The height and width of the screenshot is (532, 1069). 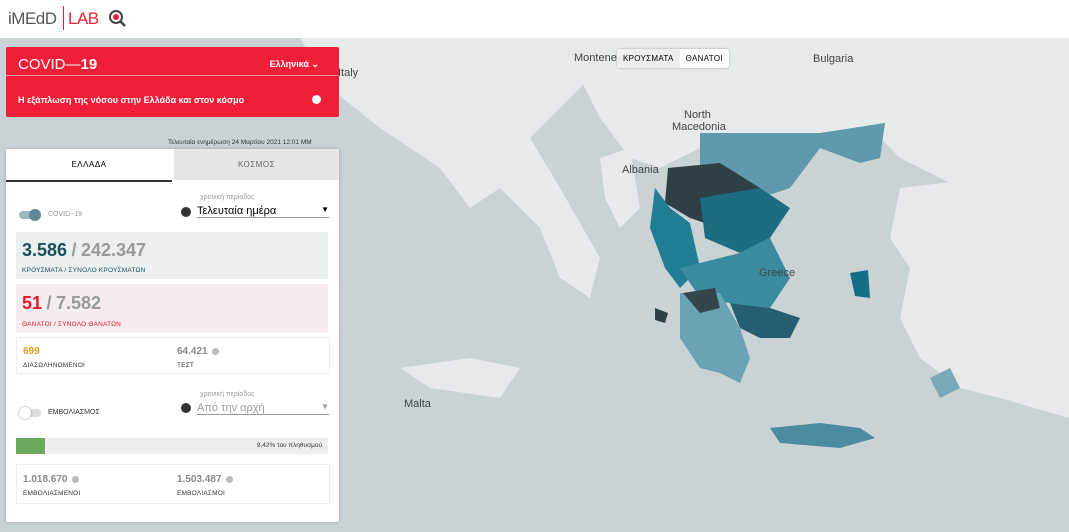 What do you see at coordinates (30, 413) in the screenshot?
I see `vaccination-switch` at bounding box center [30, 413].